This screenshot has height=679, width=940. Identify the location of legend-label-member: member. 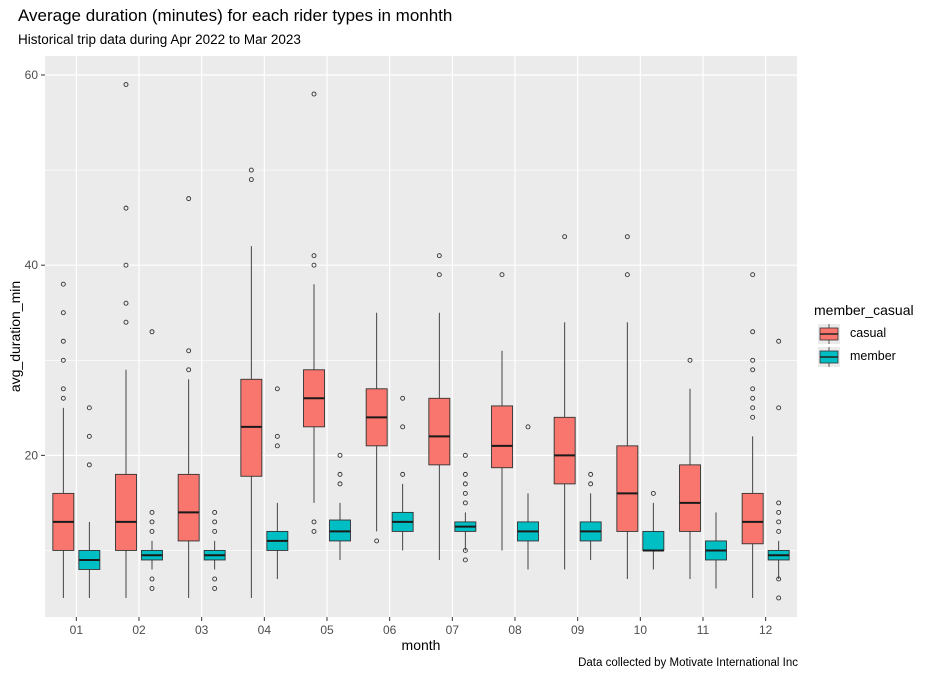
(873, 356).